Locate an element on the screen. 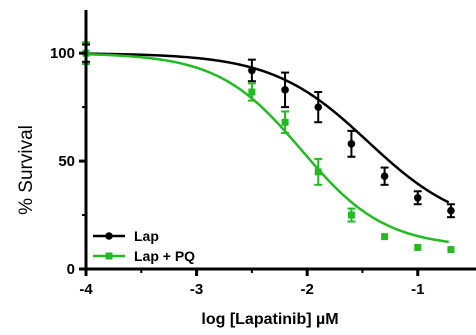 The image size is (476, 335). legend: Lap Lap + PQ is located at coordinates (144, 246).